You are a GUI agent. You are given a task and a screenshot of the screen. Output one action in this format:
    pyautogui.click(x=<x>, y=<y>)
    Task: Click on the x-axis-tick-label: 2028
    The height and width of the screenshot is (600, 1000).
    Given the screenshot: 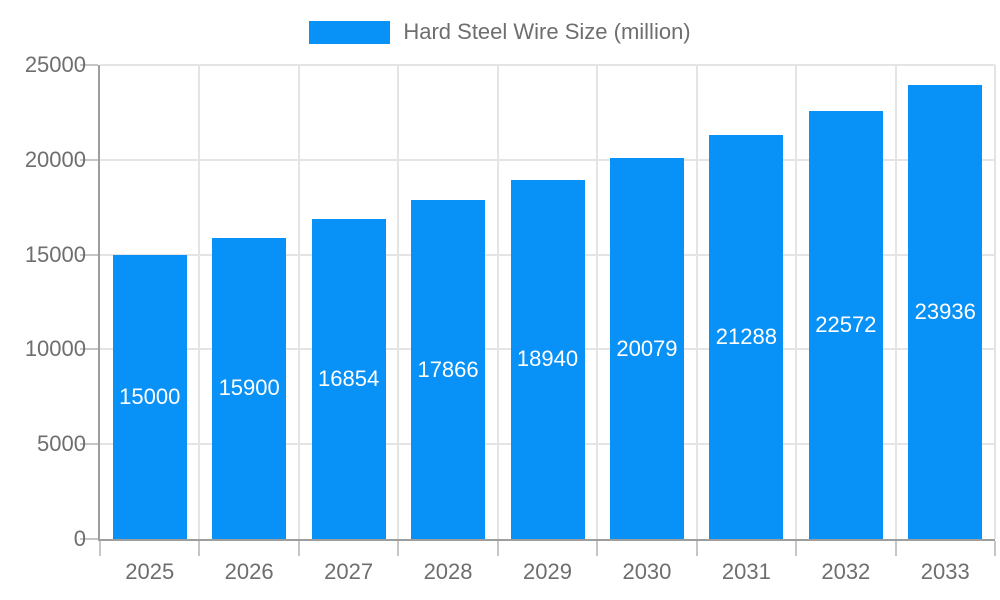 What is the action you would take?
    pyautogui.click(x=448, y=571)
    